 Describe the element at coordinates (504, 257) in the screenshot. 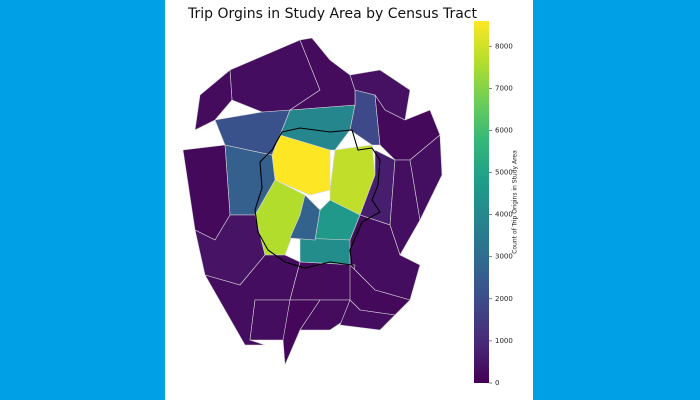

I see `colorbar-tick-label: 3000` at that location.